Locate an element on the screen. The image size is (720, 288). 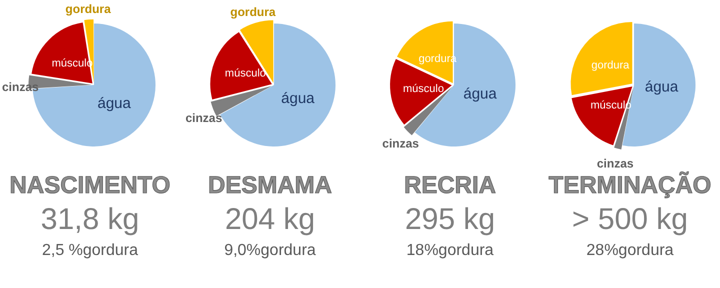
text: RECRIA is located at coordinates (449, 186).